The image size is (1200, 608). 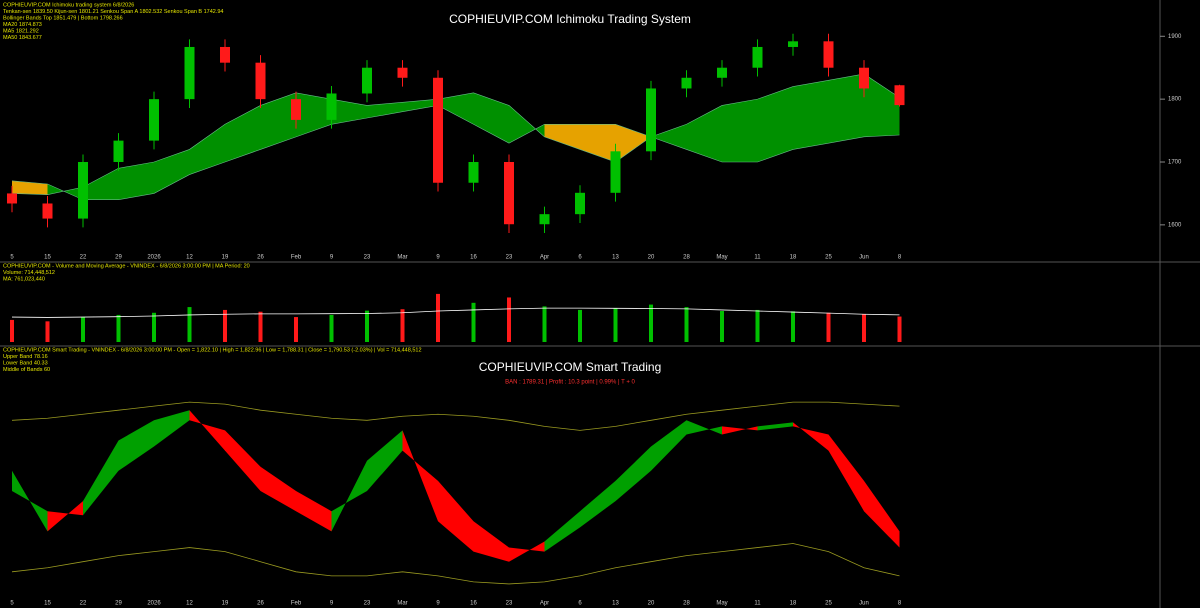 What do you see at coordinates (225, 258) in the screenshot?
I see `x-tick-label: 19` at bounding box center [225, 258].